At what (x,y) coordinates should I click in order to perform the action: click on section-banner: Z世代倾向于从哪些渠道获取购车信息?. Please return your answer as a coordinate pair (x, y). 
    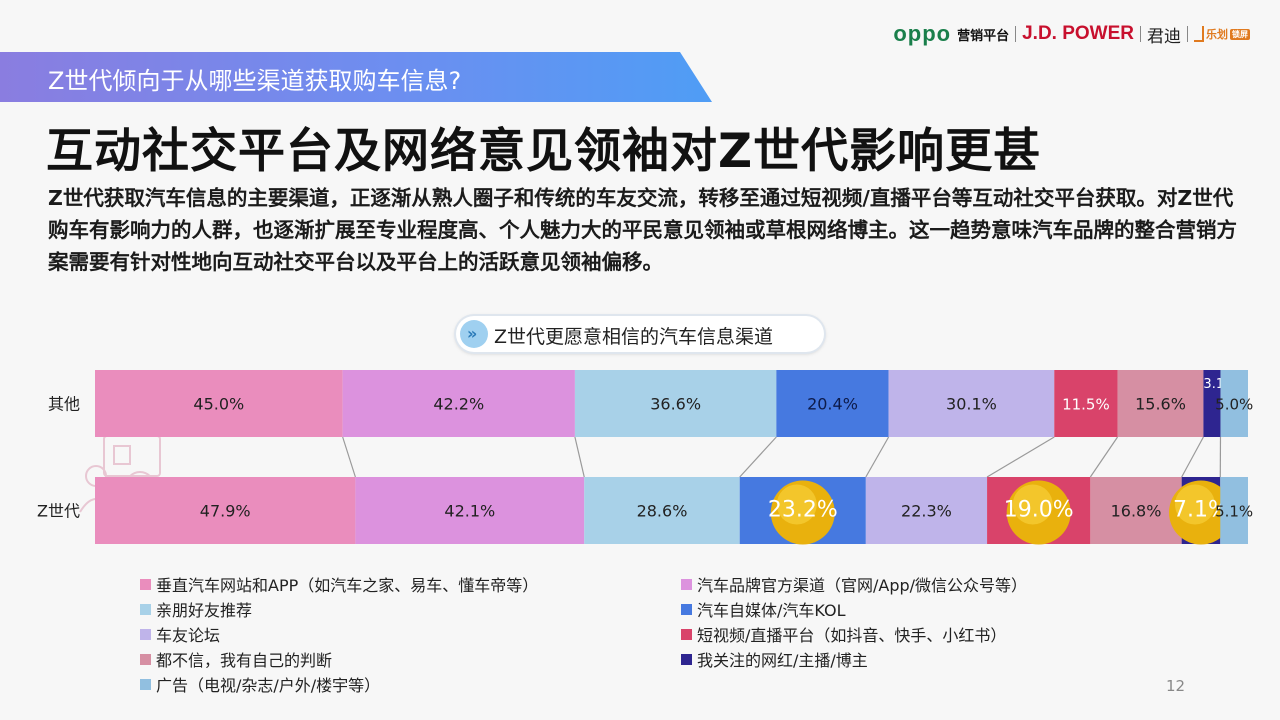
    Looking at the image, I should click on (356, 77).